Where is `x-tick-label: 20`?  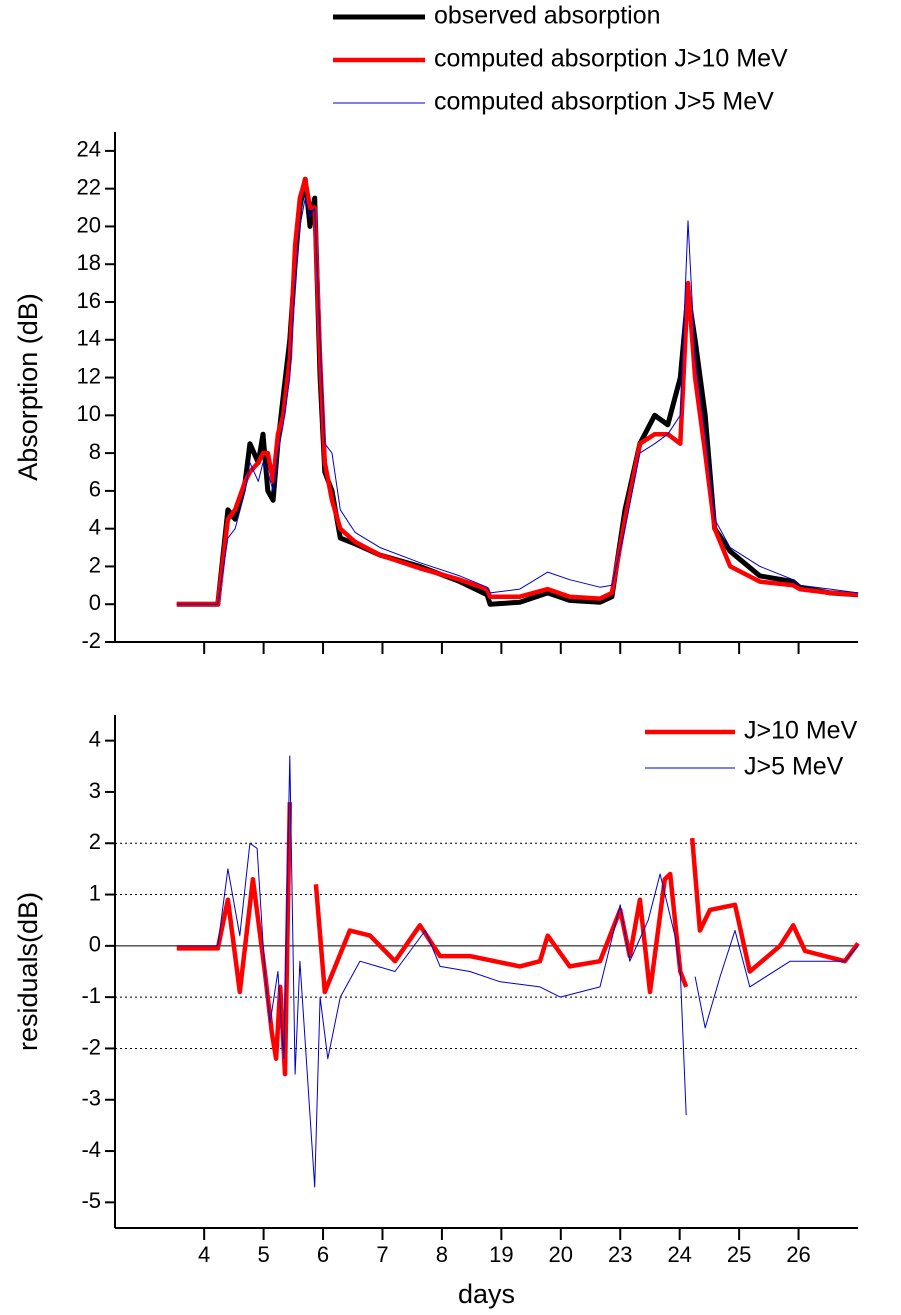
x-tick-label: 20 is located at coordinates (561, 1254).